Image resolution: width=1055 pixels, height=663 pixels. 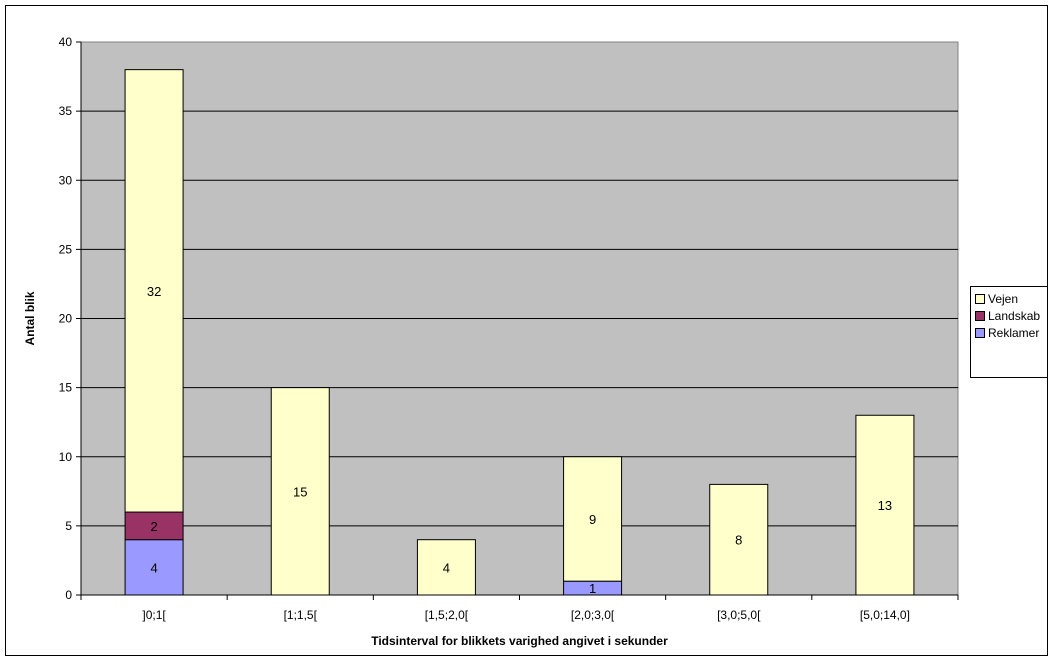 I want to click on y-tick-label: 5, so click(x=68, y=526).